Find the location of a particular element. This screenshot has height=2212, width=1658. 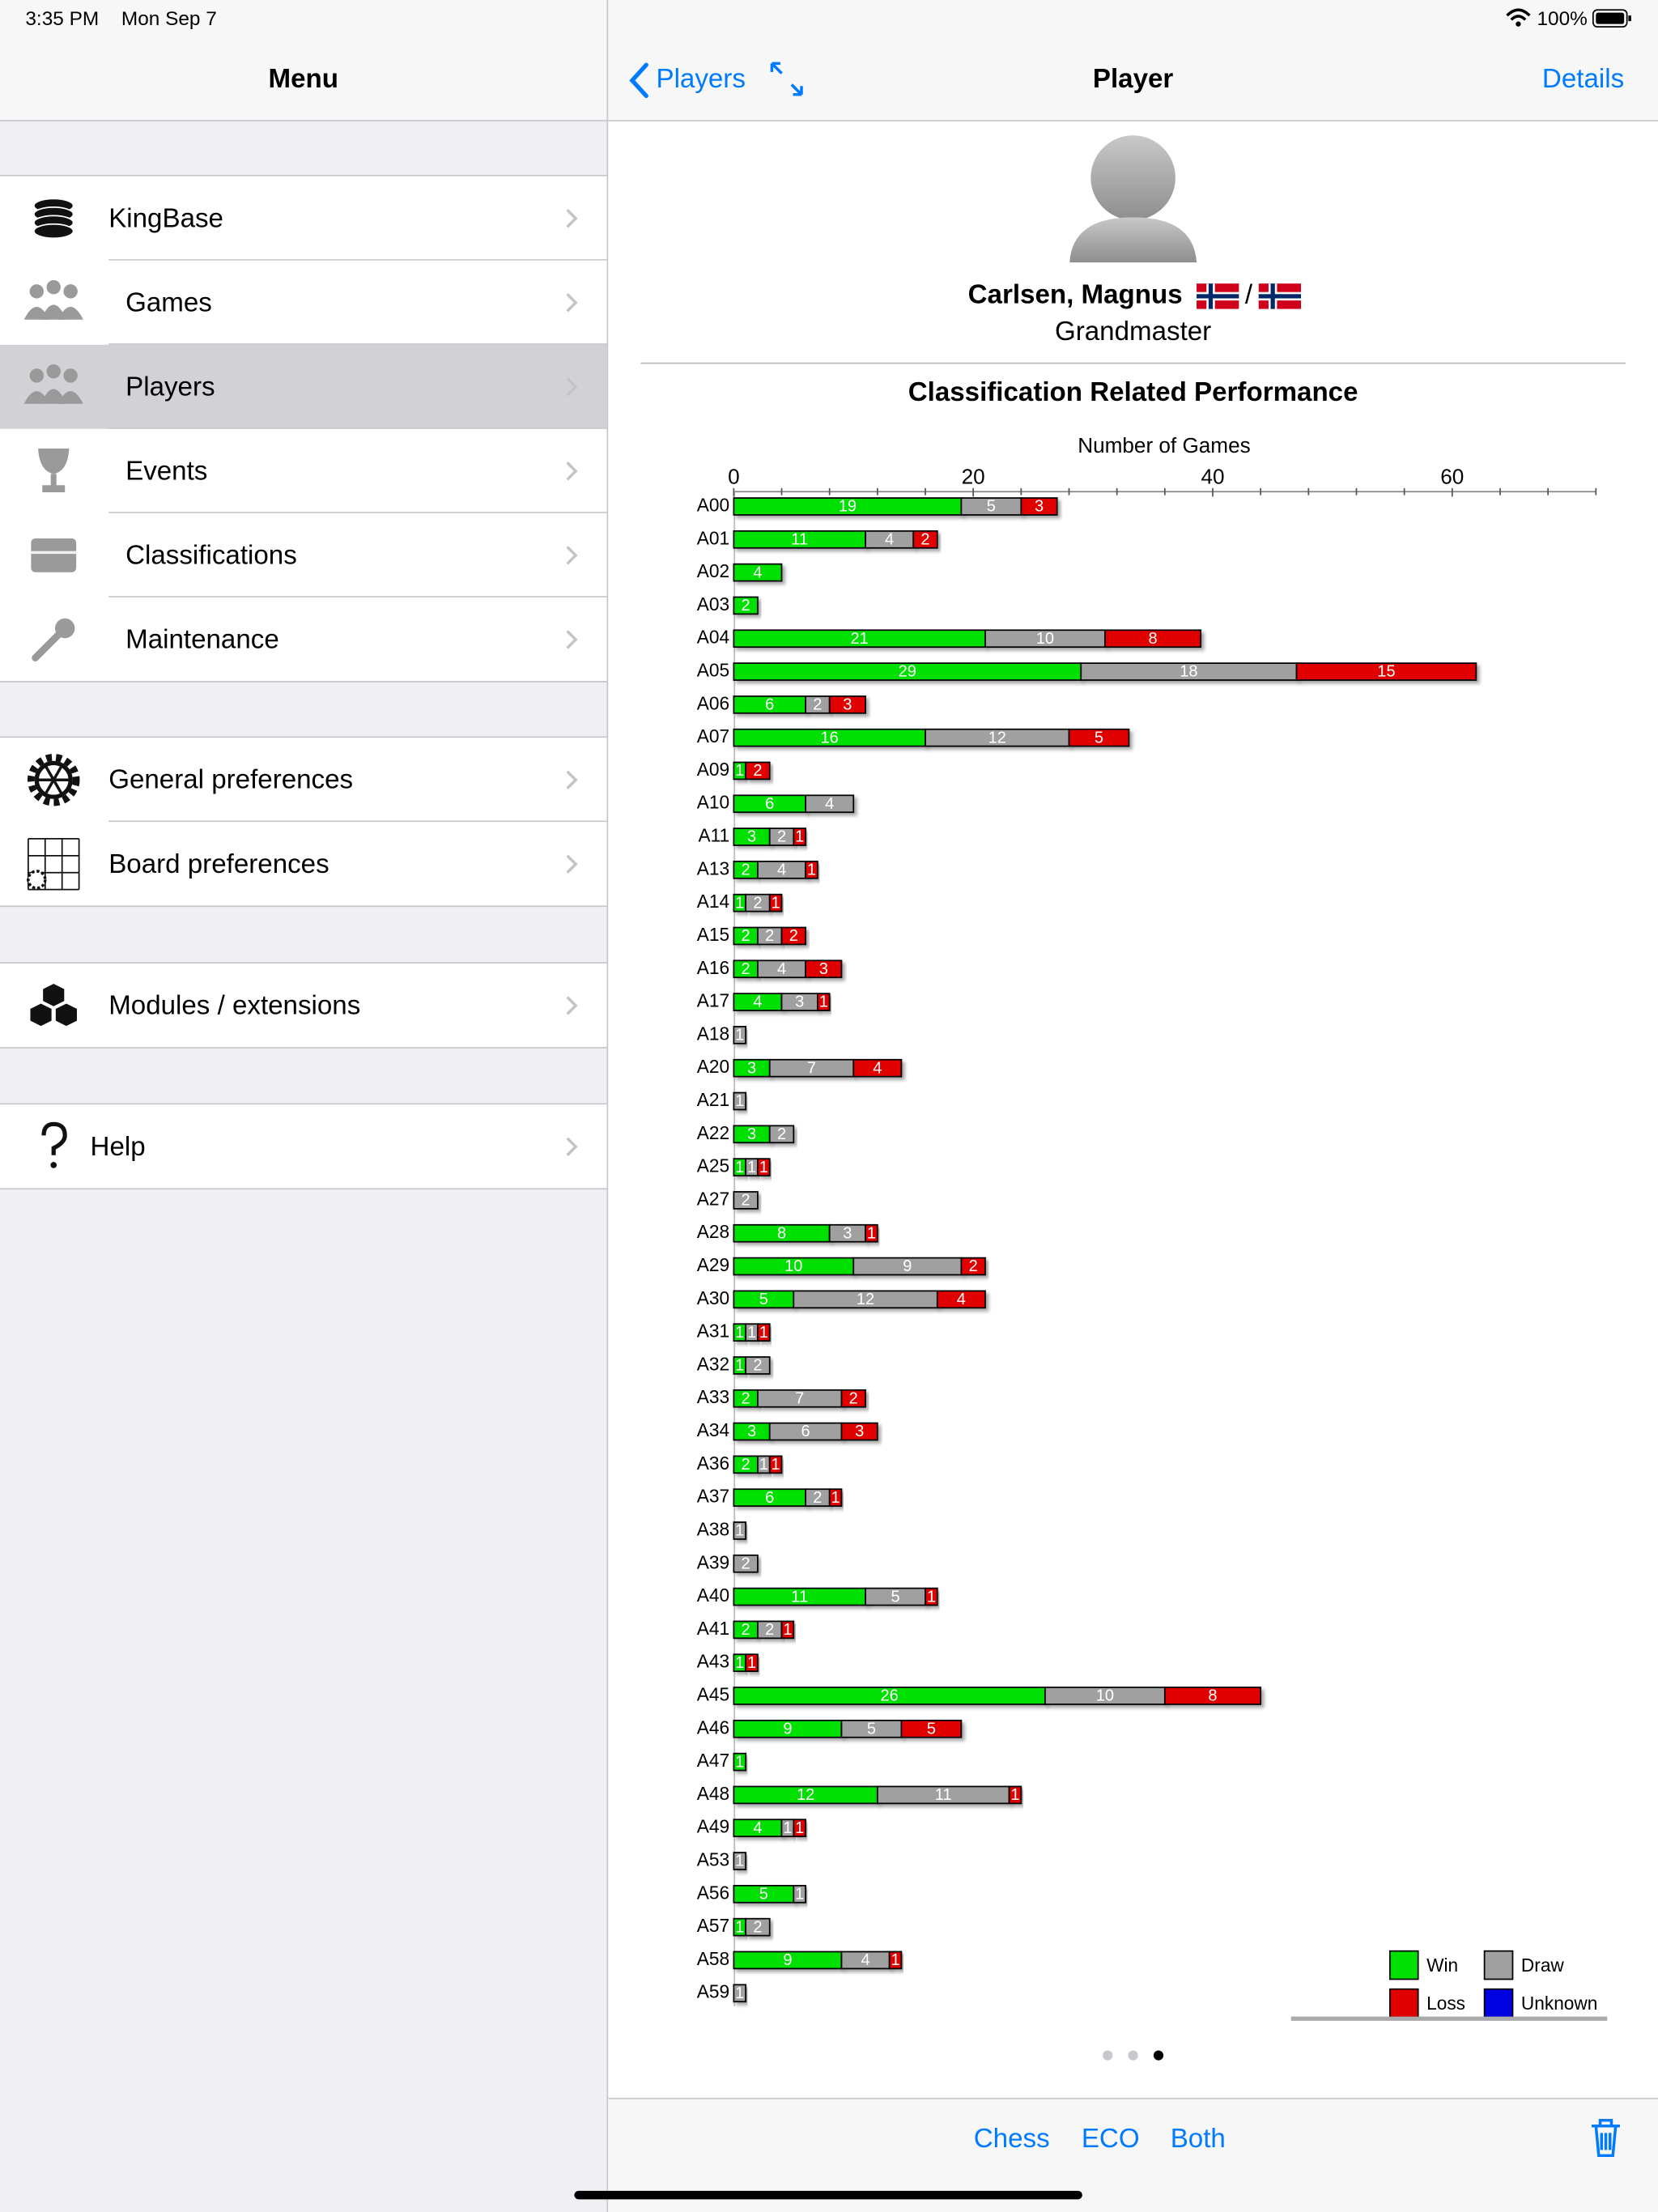

toolbar-button: Both is located at coordinates (1198, 2139).